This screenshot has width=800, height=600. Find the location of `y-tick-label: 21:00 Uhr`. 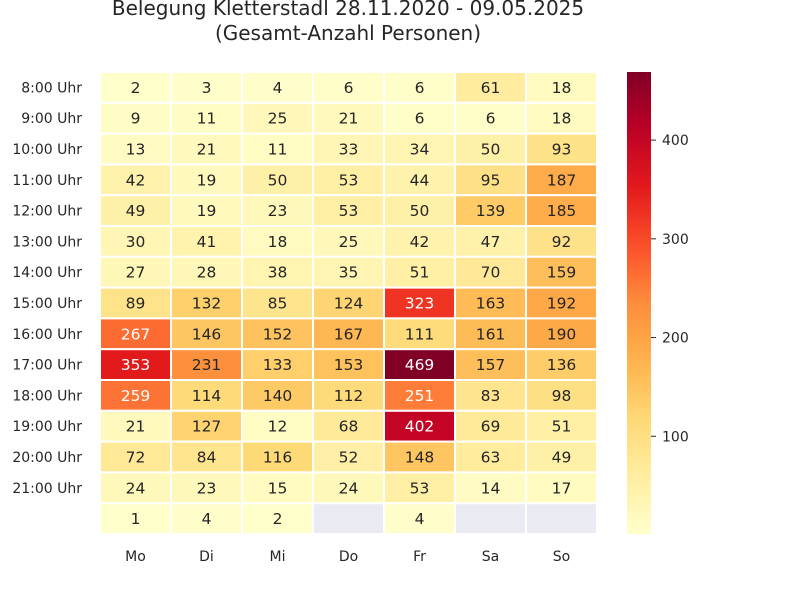

y-tick-label: 21:00 Uhr is located at coordinates (47, 489).